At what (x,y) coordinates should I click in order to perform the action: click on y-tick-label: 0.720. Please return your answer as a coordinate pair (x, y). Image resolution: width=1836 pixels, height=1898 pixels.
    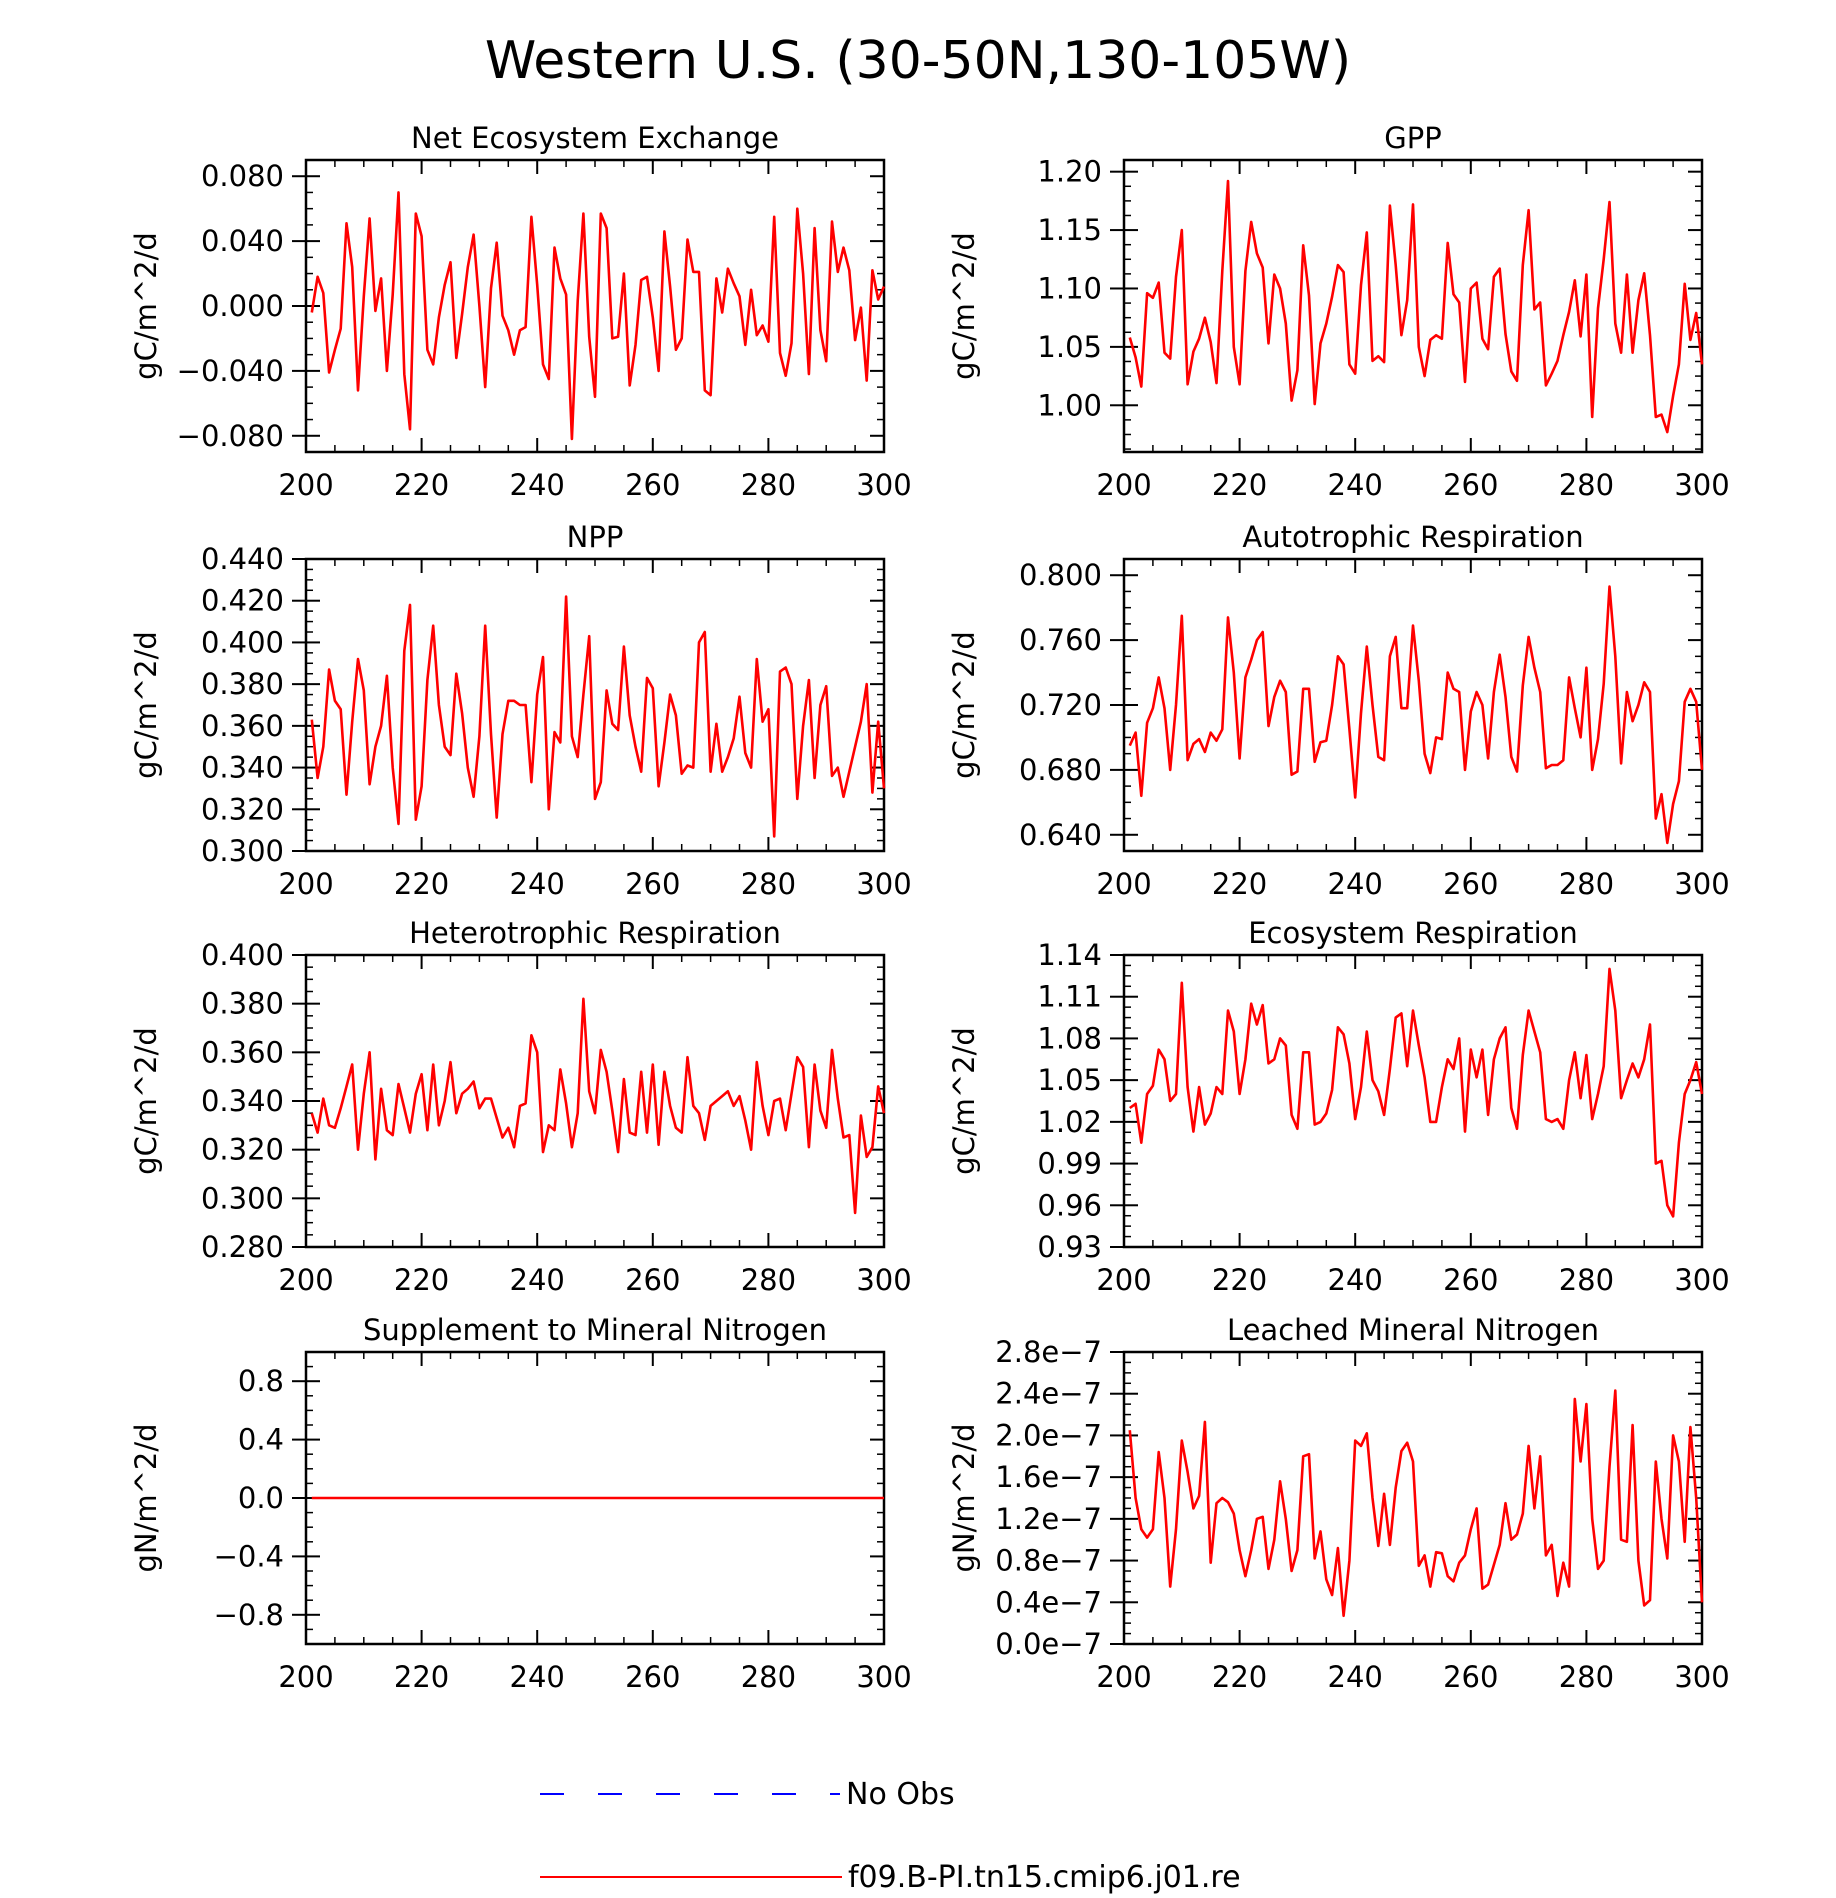
    Looking at the image, I should click on (1060, 705).